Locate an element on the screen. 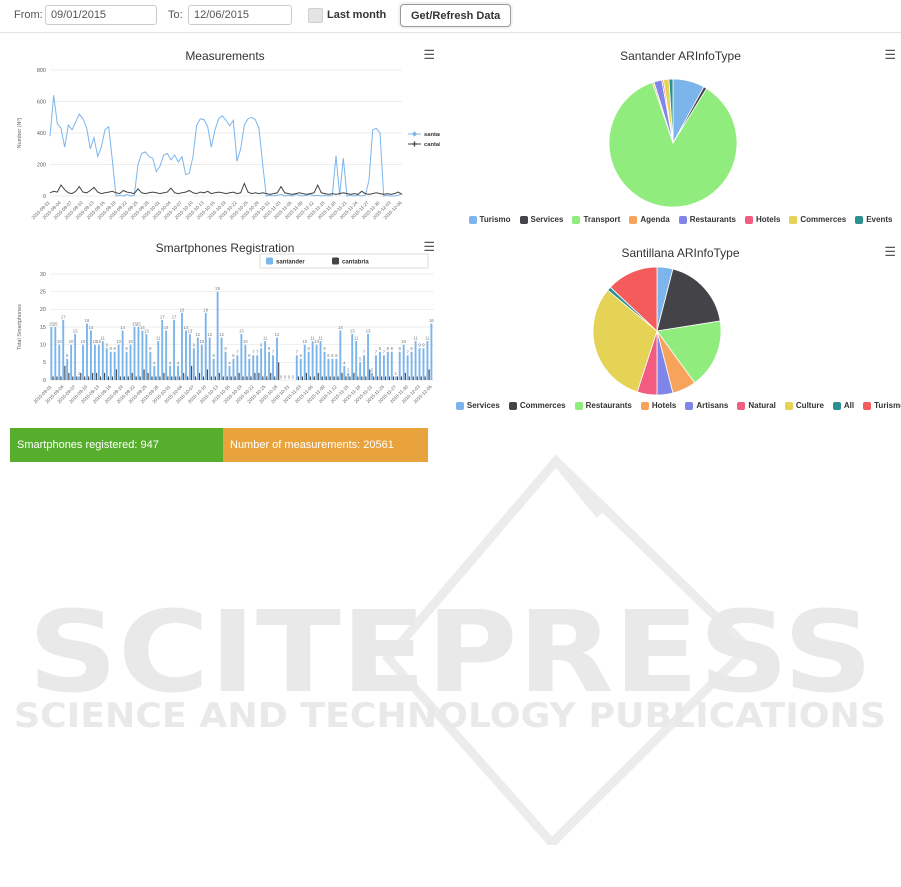  pie-slice-events is located at coordinates (671, 111).